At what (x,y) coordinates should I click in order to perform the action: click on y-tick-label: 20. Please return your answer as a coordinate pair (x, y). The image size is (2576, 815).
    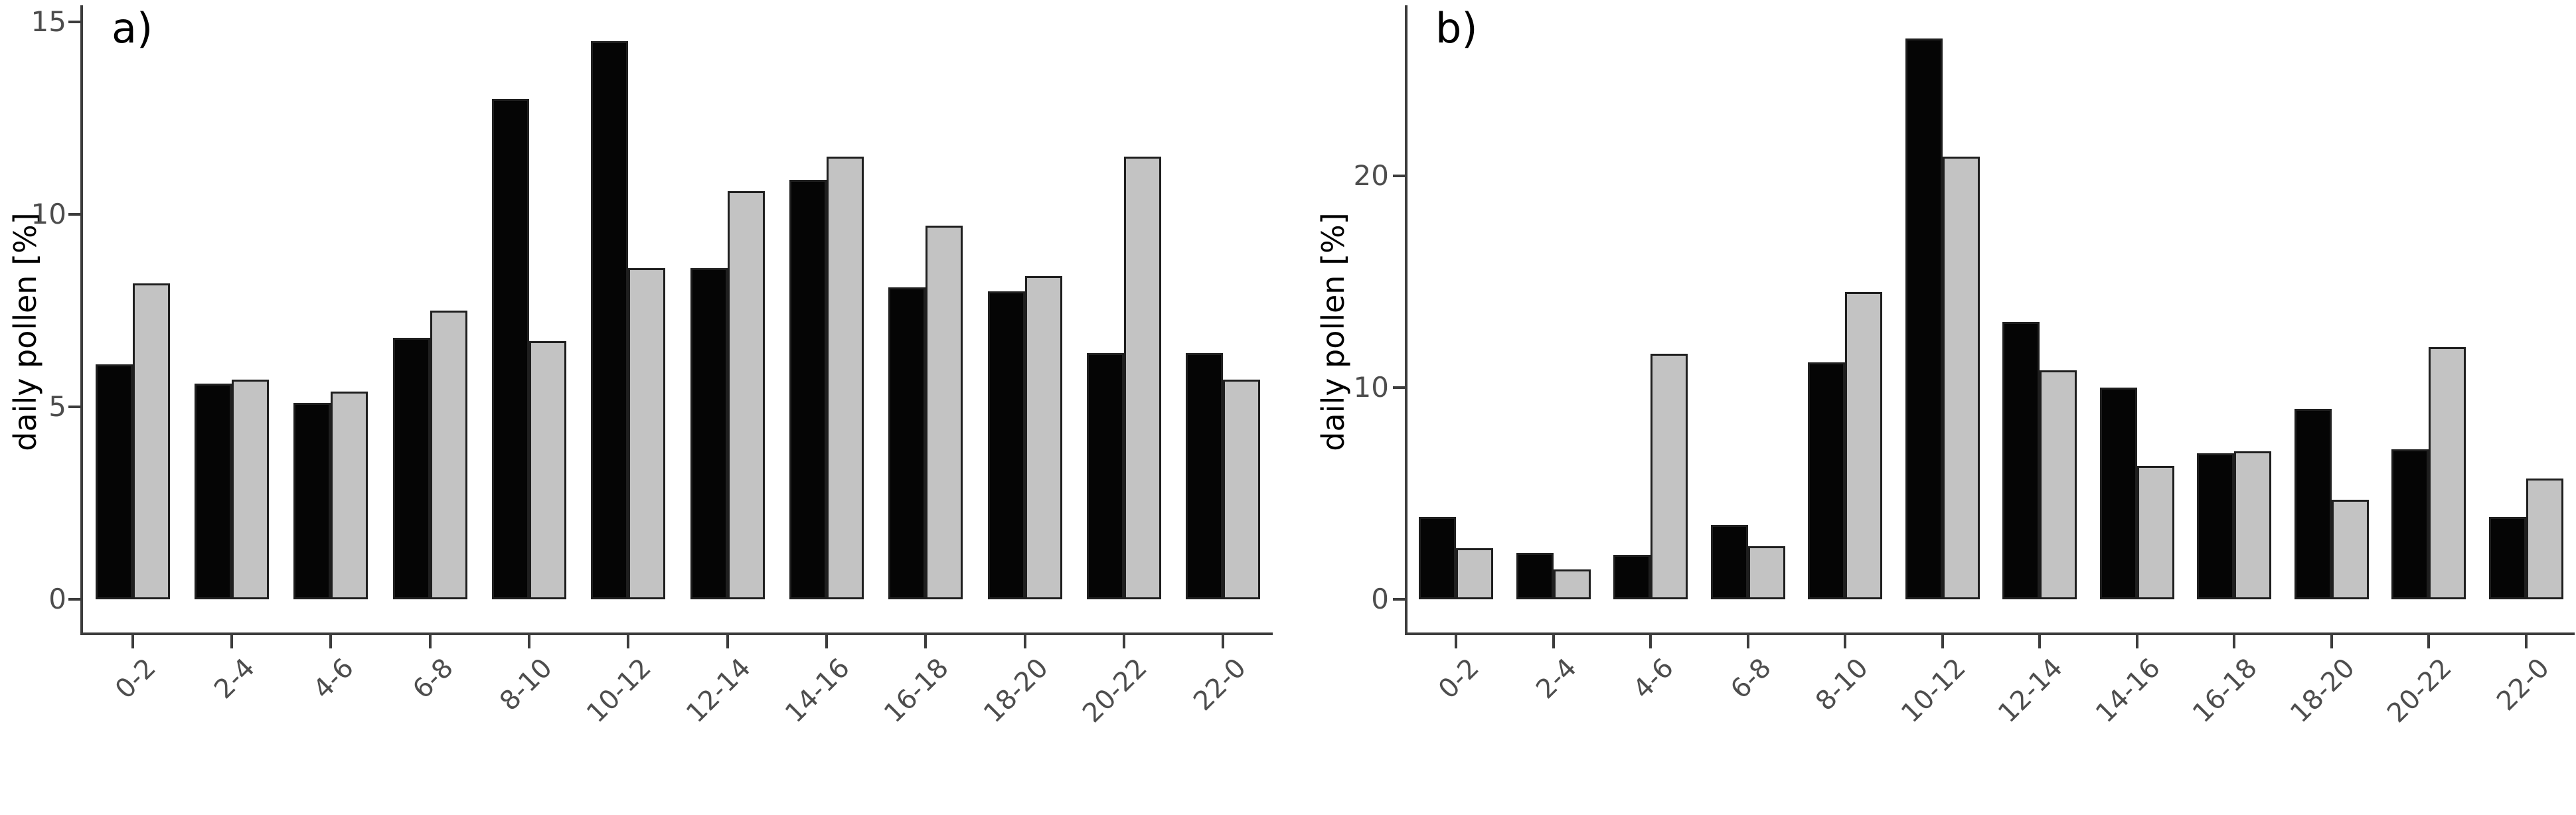
    Looking at the image, I should click on (1371, 175).